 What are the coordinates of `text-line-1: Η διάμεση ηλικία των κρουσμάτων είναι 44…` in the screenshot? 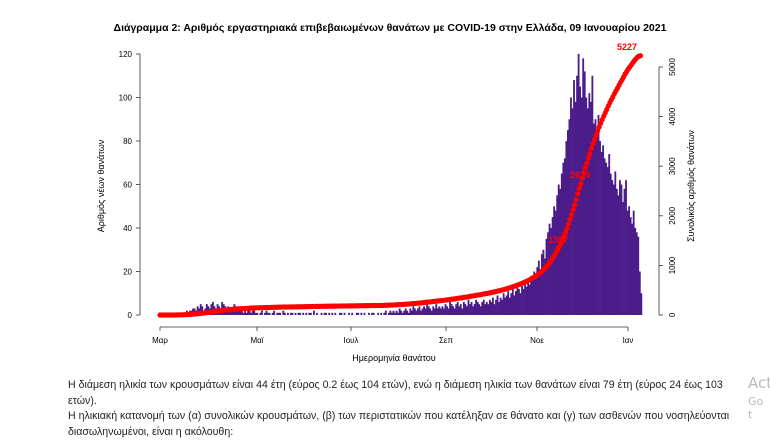 It's located at (395, 393).